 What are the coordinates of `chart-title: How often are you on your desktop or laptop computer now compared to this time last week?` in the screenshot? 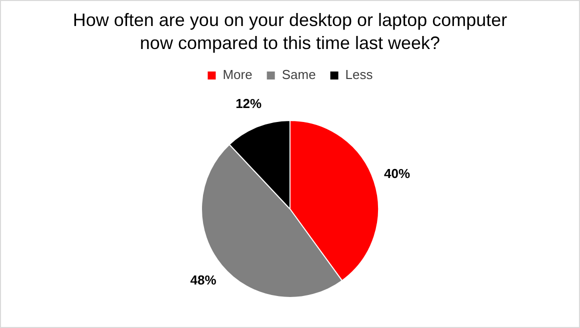 It's located at (290, 32).